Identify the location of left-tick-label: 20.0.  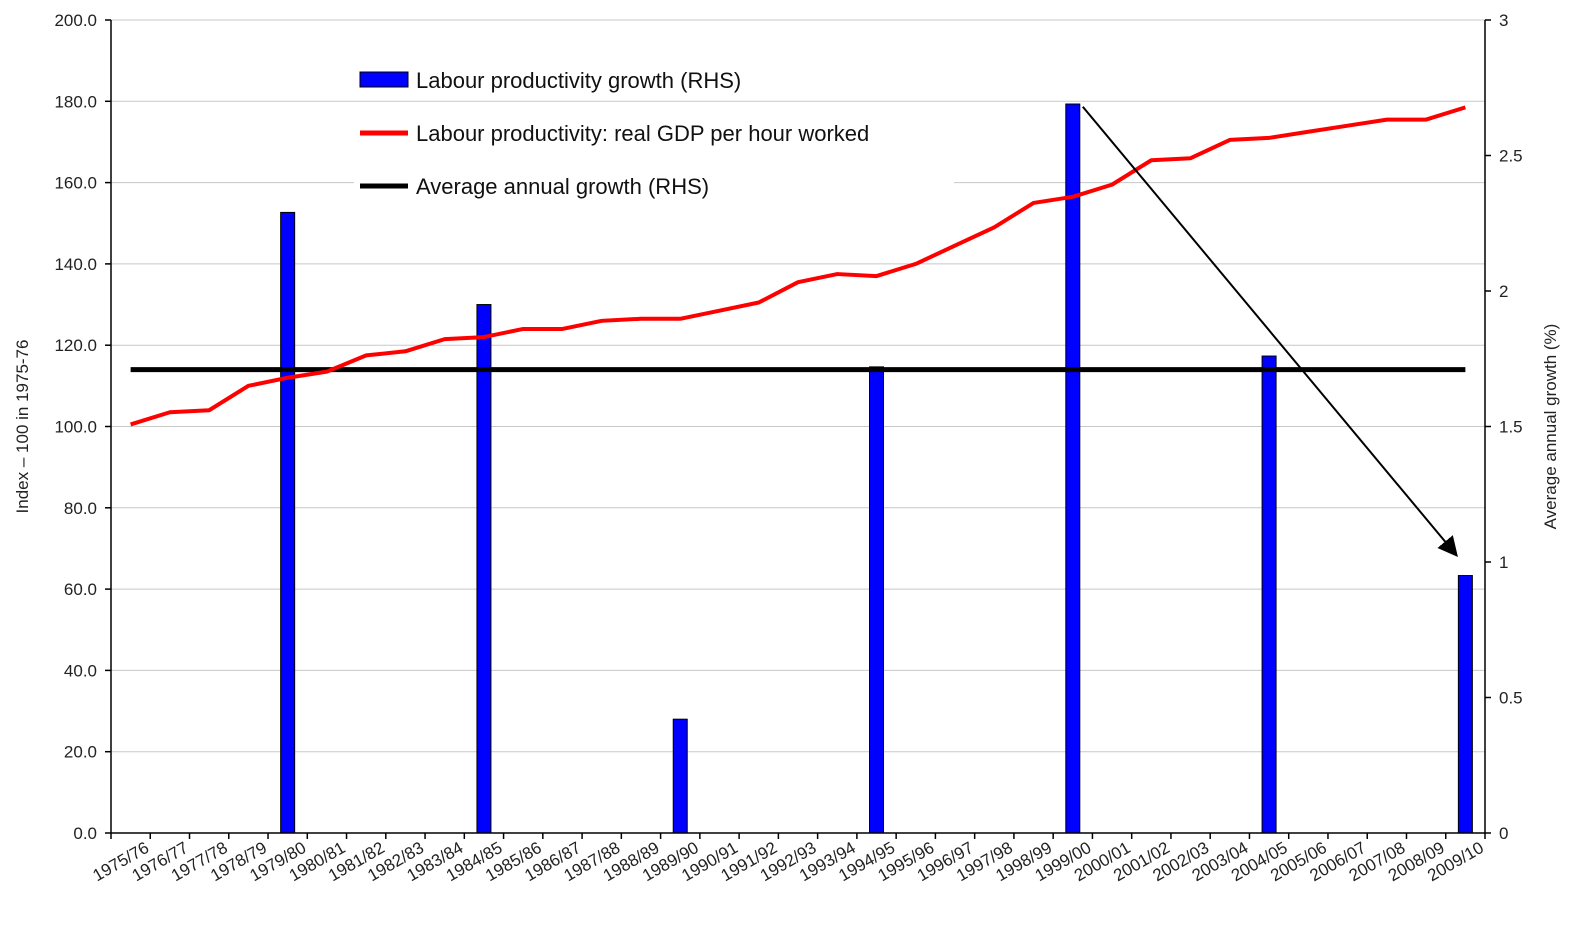
(80, 752).